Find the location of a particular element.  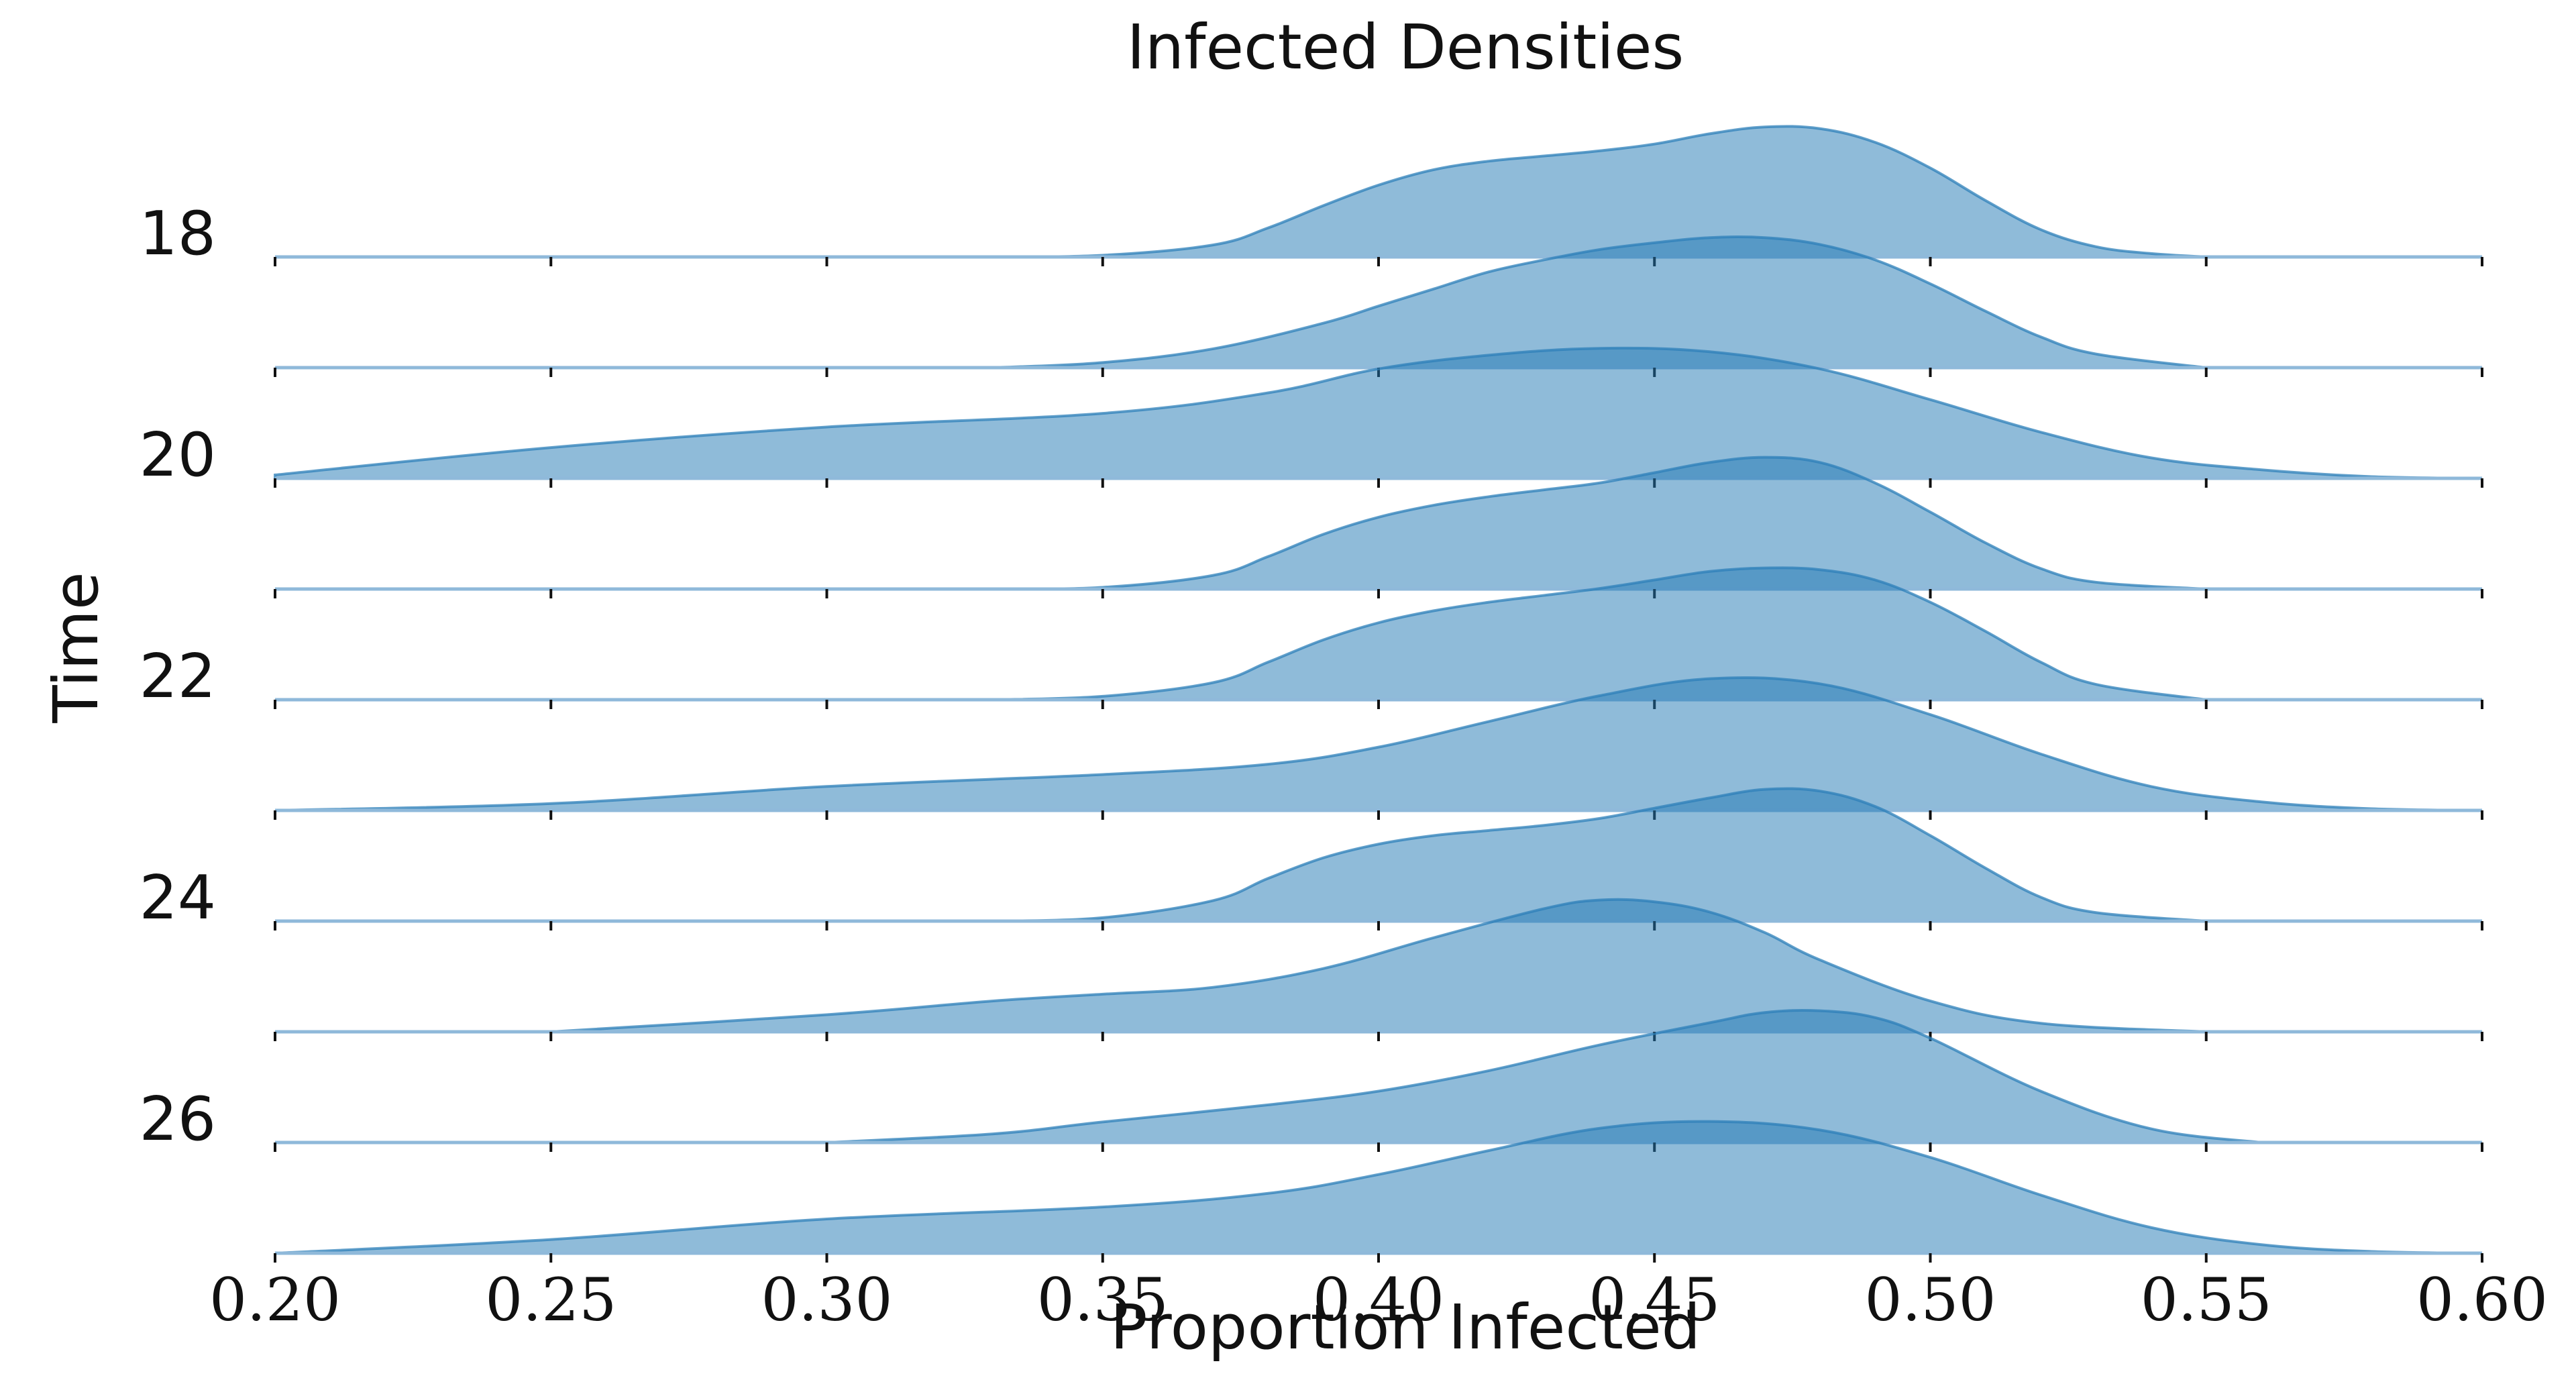

x-tick-label: 0.25 is located at coordinates (550, 1299).